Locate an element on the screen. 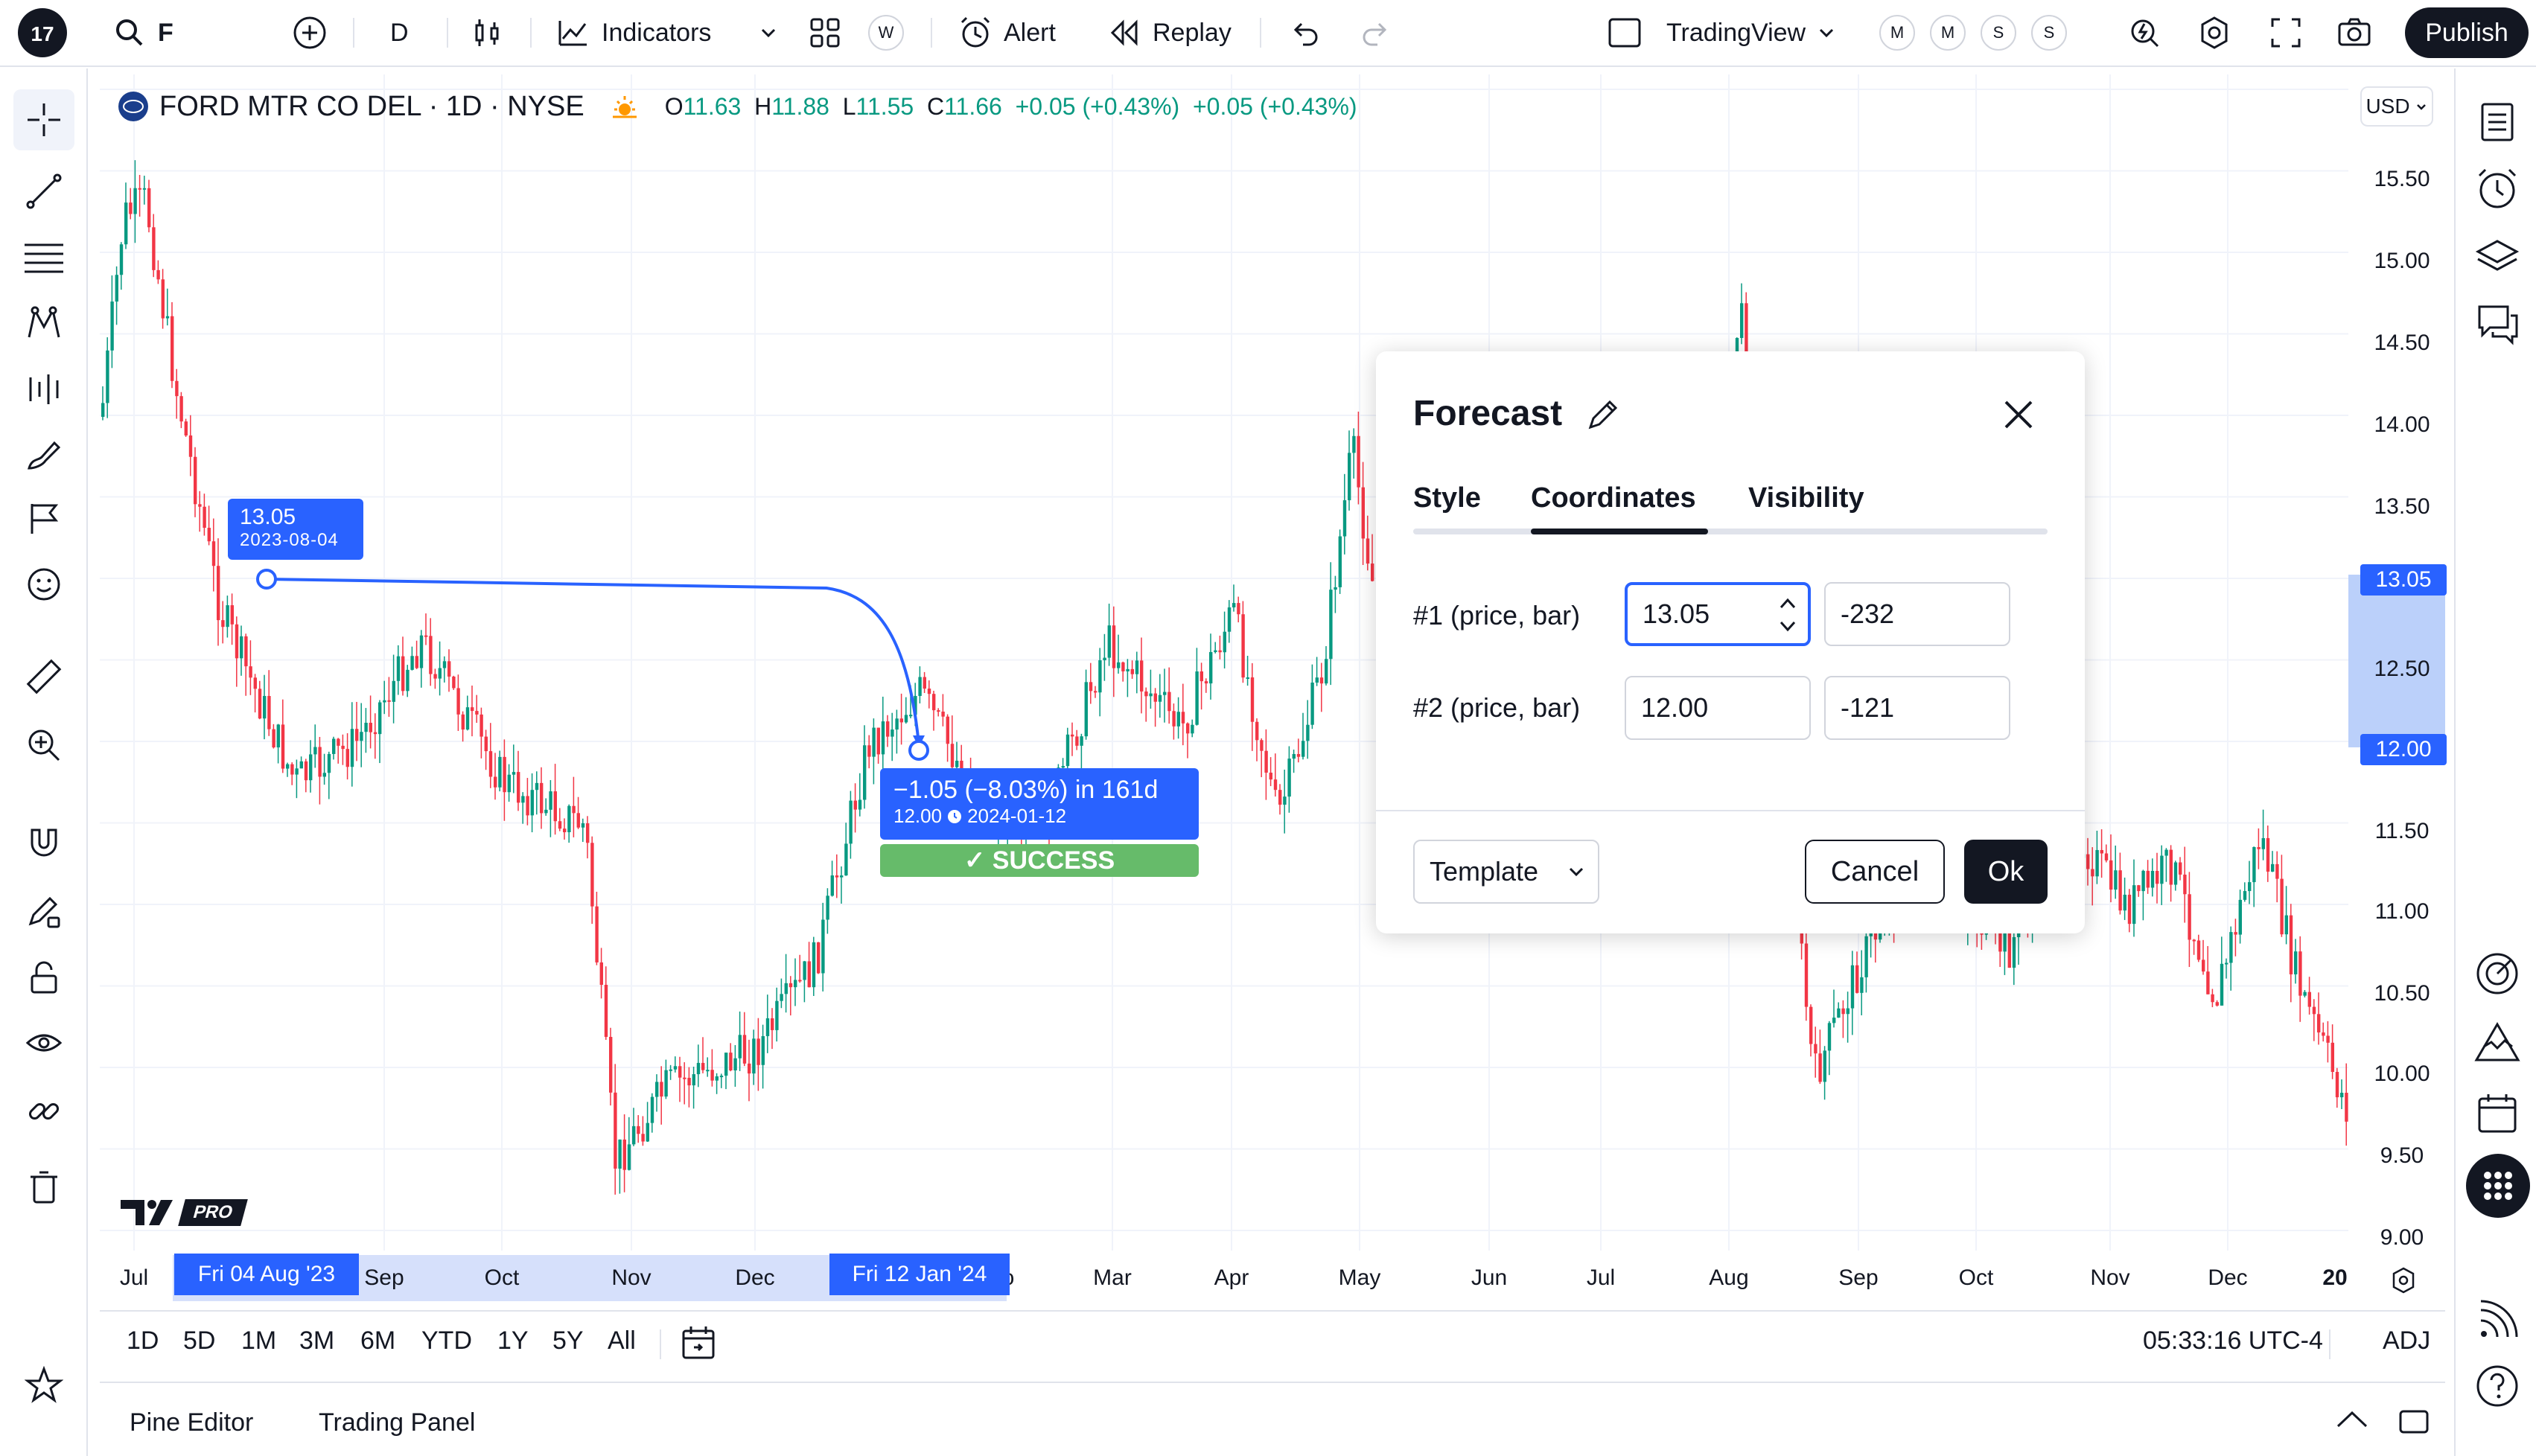 Image resolution: width=2536 pixels, height=1456 pixels. tab-style: Style is located at coordinates (1447, 498).